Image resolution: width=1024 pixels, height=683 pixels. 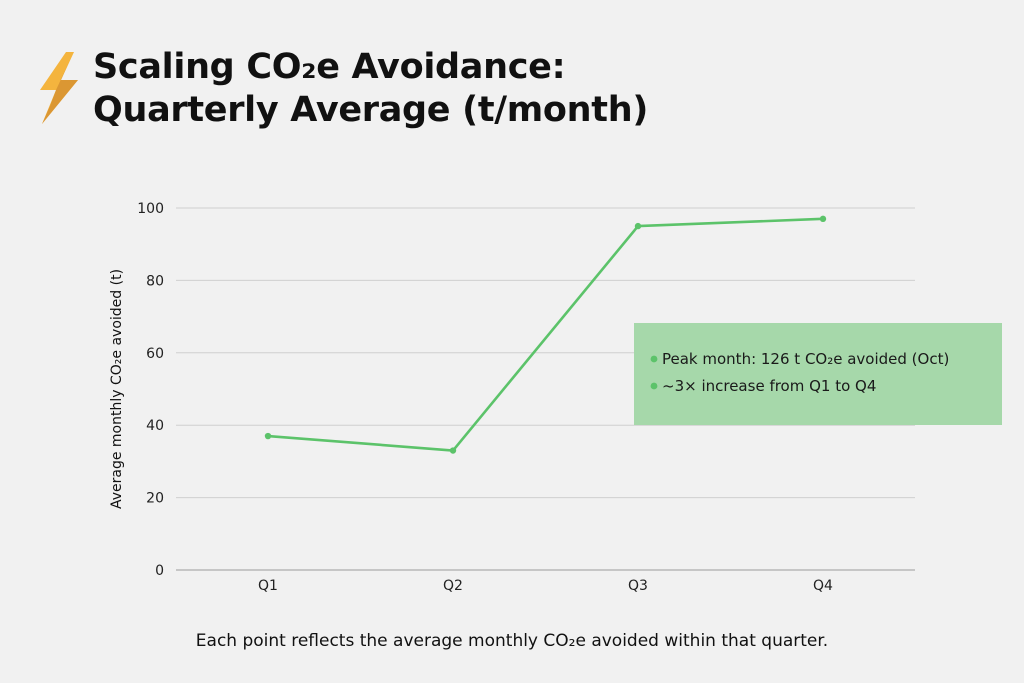 I want to click on annotation-text: Peak month: 126 t CO₂e avoided (Oct), so click(x=805, y=359).